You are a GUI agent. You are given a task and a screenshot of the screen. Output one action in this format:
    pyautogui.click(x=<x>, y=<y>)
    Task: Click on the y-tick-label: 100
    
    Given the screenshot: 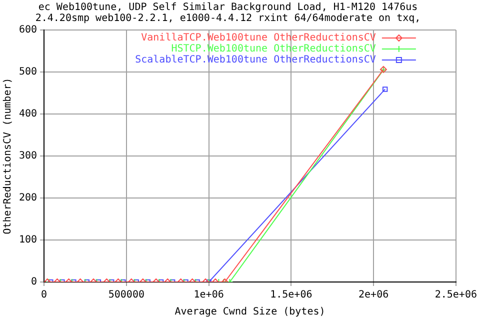 What is the action you would take?
    pyautogui.click(x=28, y=240)
    